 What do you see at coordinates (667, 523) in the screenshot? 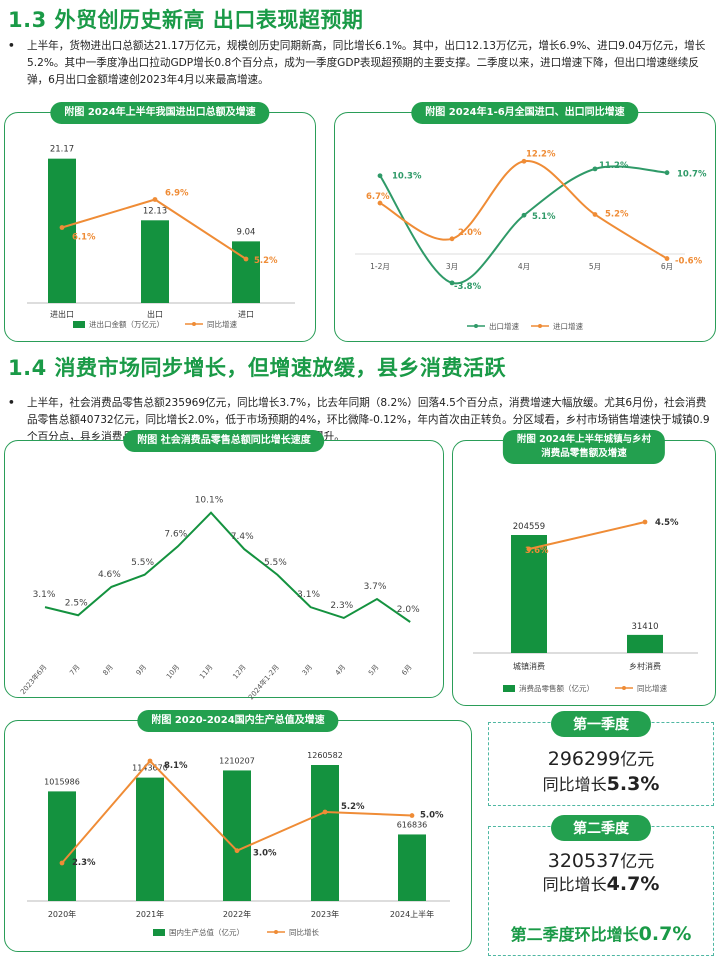
I see `line-value-label: 4.5%` at bounding box center [667, 523].